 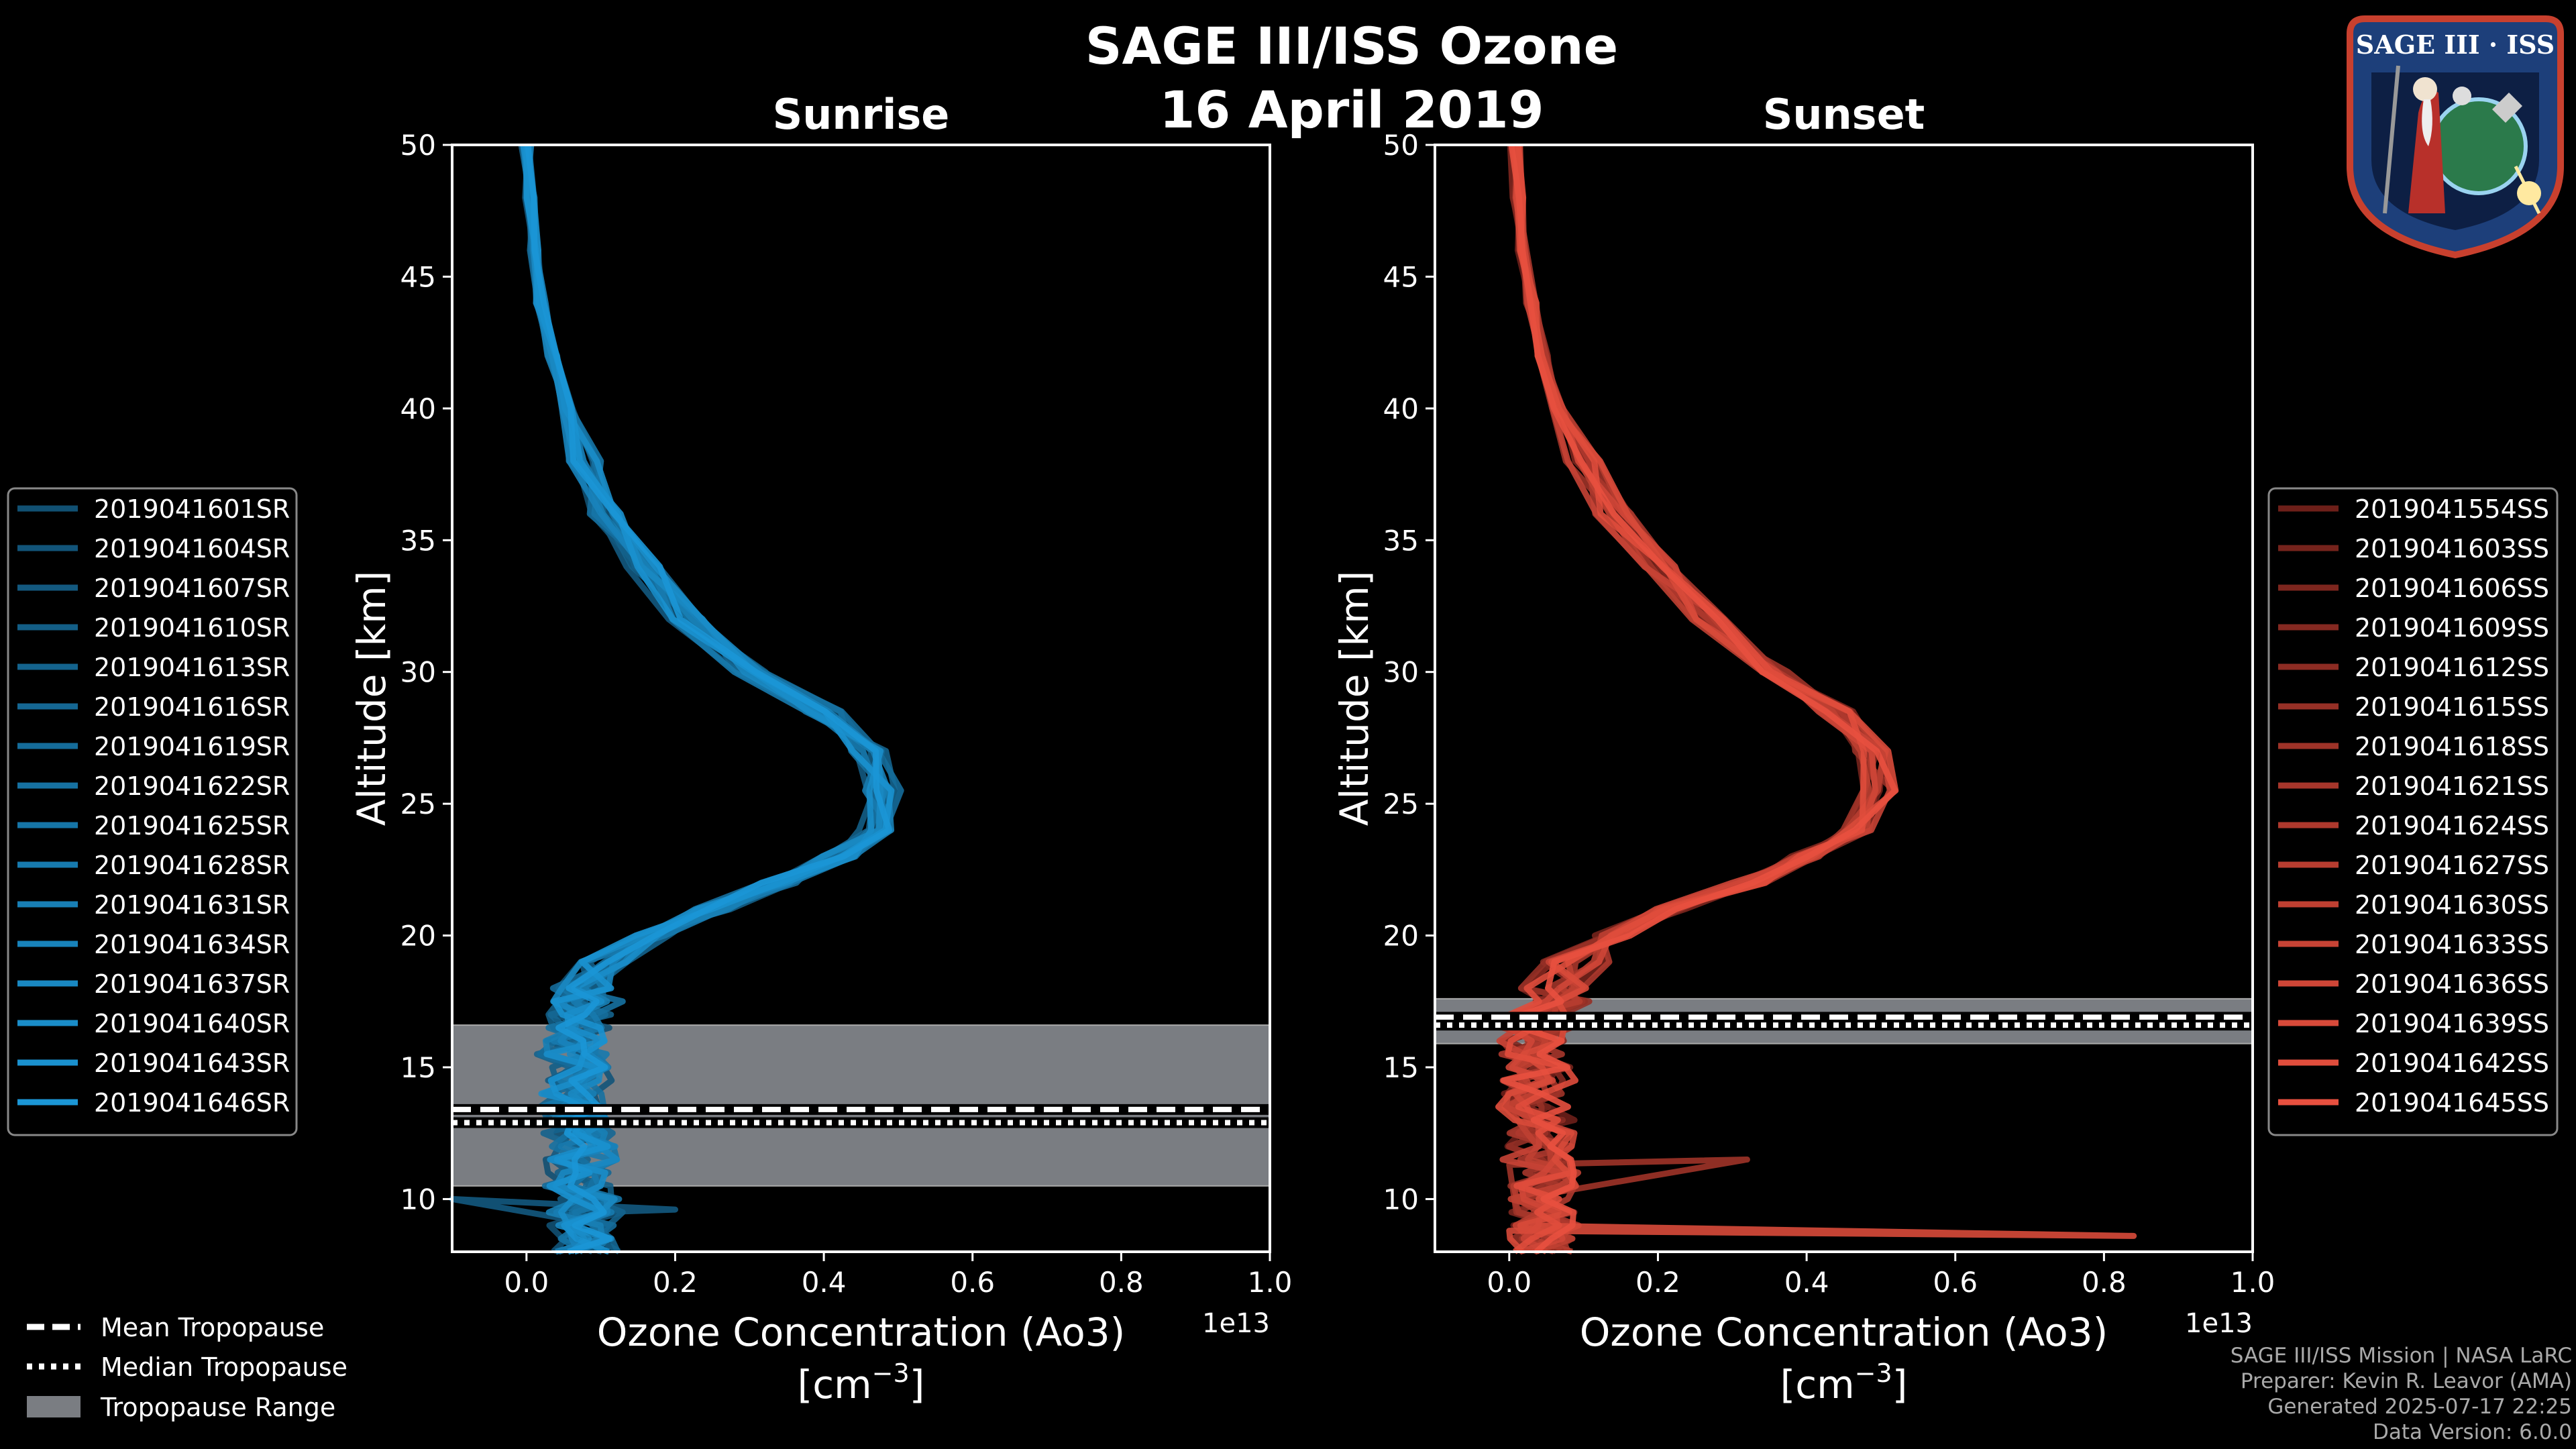 I want to click on profile-line-2019041636SS, so click(x=1691, y=699).